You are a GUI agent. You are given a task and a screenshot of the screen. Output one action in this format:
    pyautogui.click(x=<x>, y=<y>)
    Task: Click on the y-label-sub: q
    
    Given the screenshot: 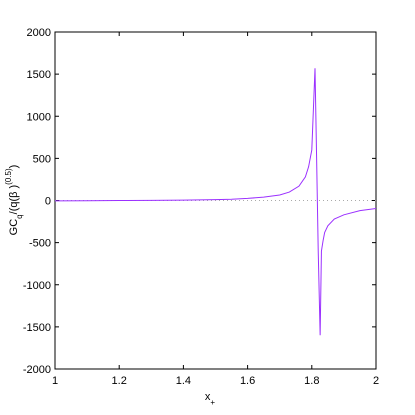 What is the action you would take?
    pyautogui.click(x=19, y=216)
    